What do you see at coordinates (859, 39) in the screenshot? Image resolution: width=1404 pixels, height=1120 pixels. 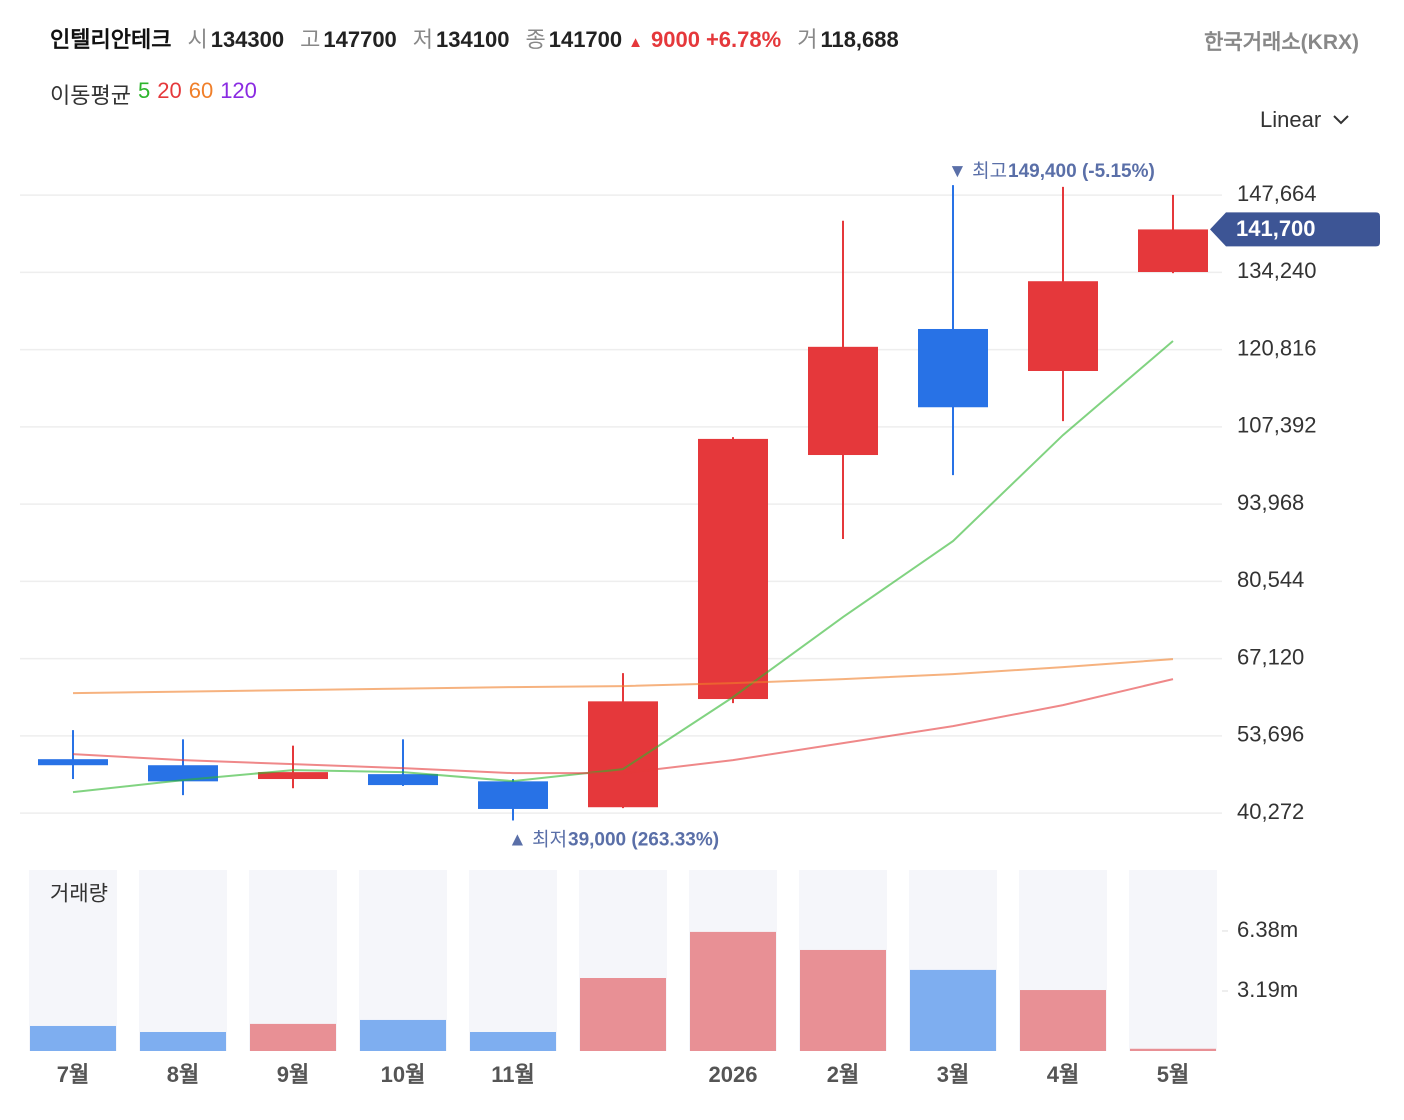 I see `value: 118,688` at bounding box center [859, 39].